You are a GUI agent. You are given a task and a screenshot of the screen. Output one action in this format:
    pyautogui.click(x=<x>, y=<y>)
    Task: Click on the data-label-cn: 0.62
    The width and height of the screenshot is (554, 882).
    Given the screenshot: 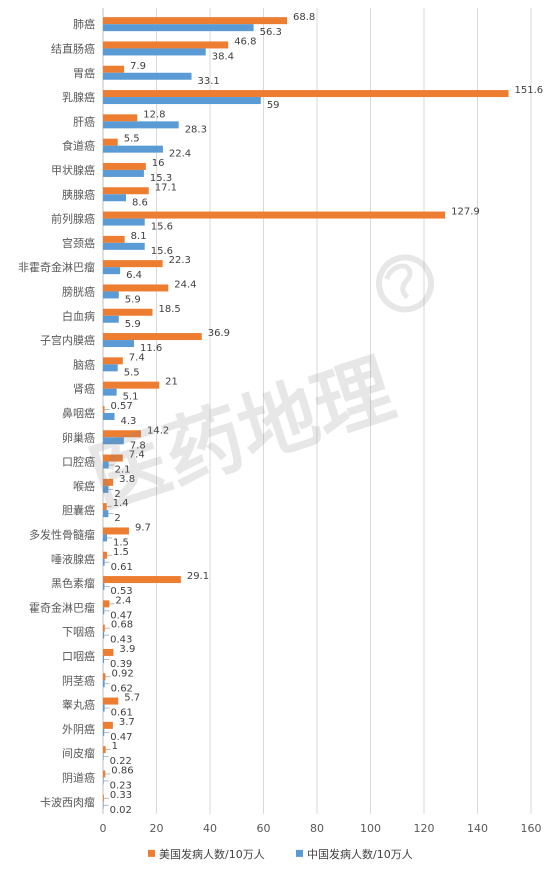 What is the action you would take?
    pyautogui.click(x=122, y=688)
    